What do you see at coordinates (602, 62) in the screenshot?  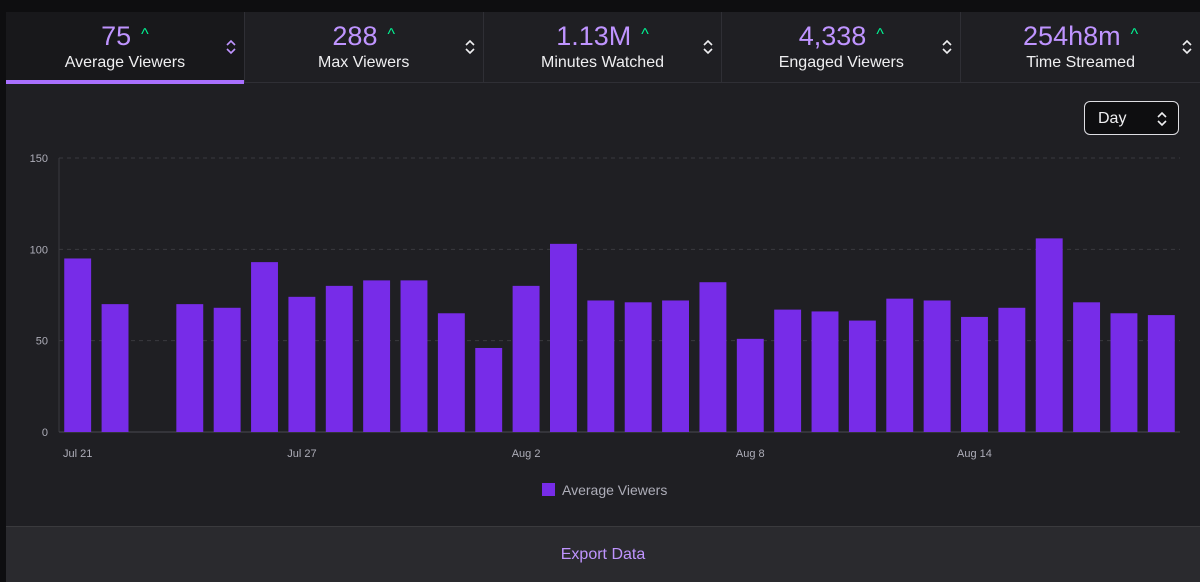 I see `tab-label: Minutes Watched` at bounding box center [602, 62].